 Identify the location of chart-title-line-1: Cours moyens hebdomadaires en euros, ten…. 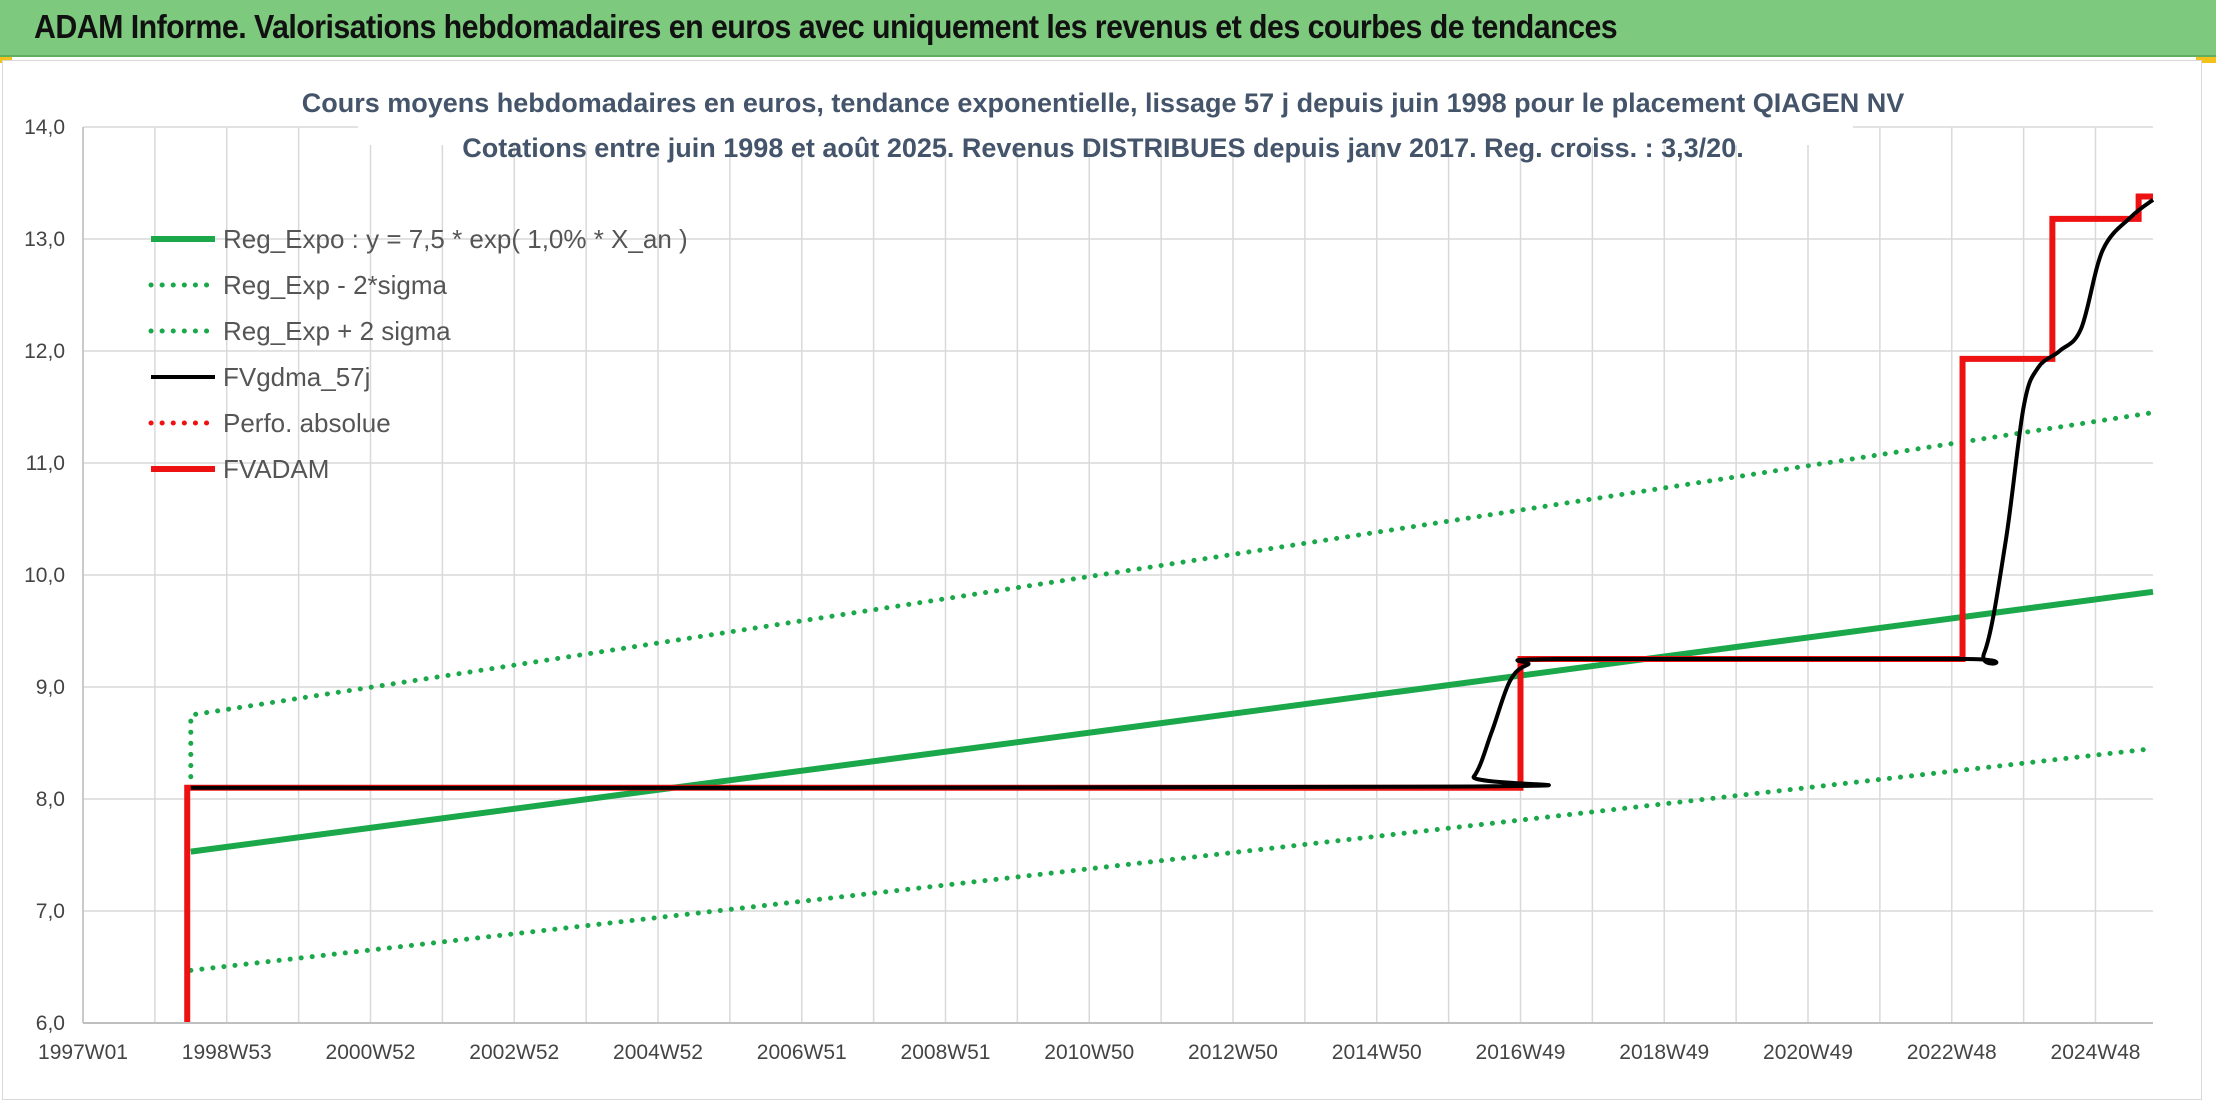
(1103, 103).